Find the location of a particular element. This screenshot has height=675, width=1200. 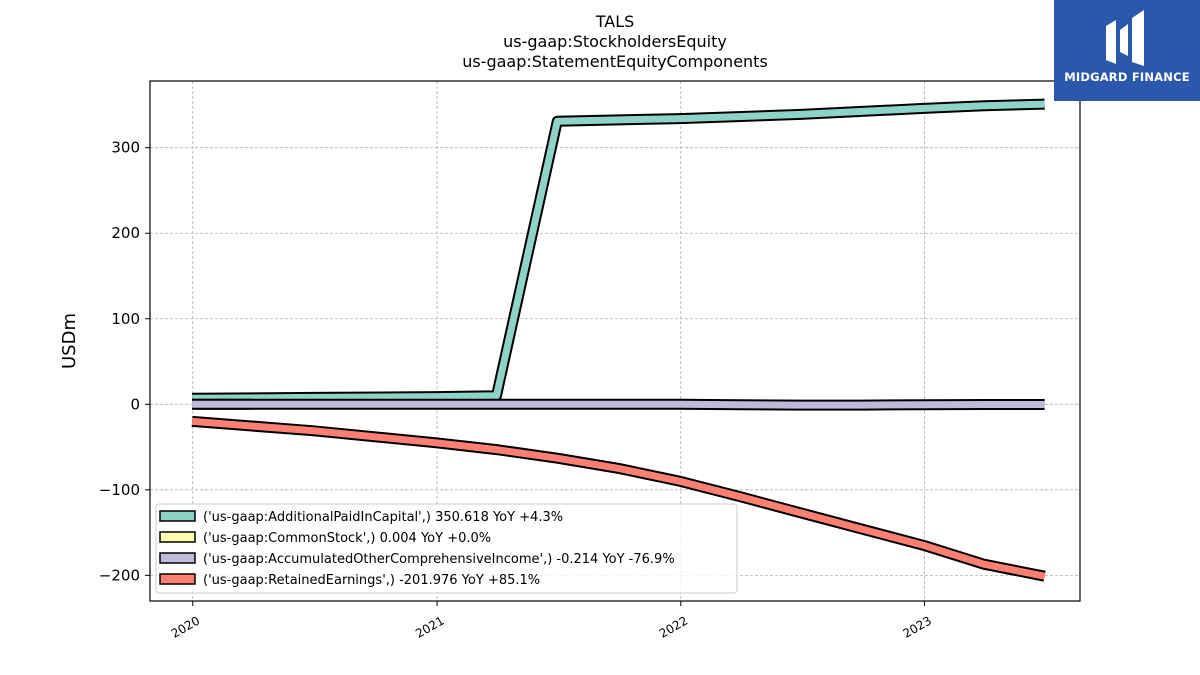

legend-box is located at coordinates (446, 548).